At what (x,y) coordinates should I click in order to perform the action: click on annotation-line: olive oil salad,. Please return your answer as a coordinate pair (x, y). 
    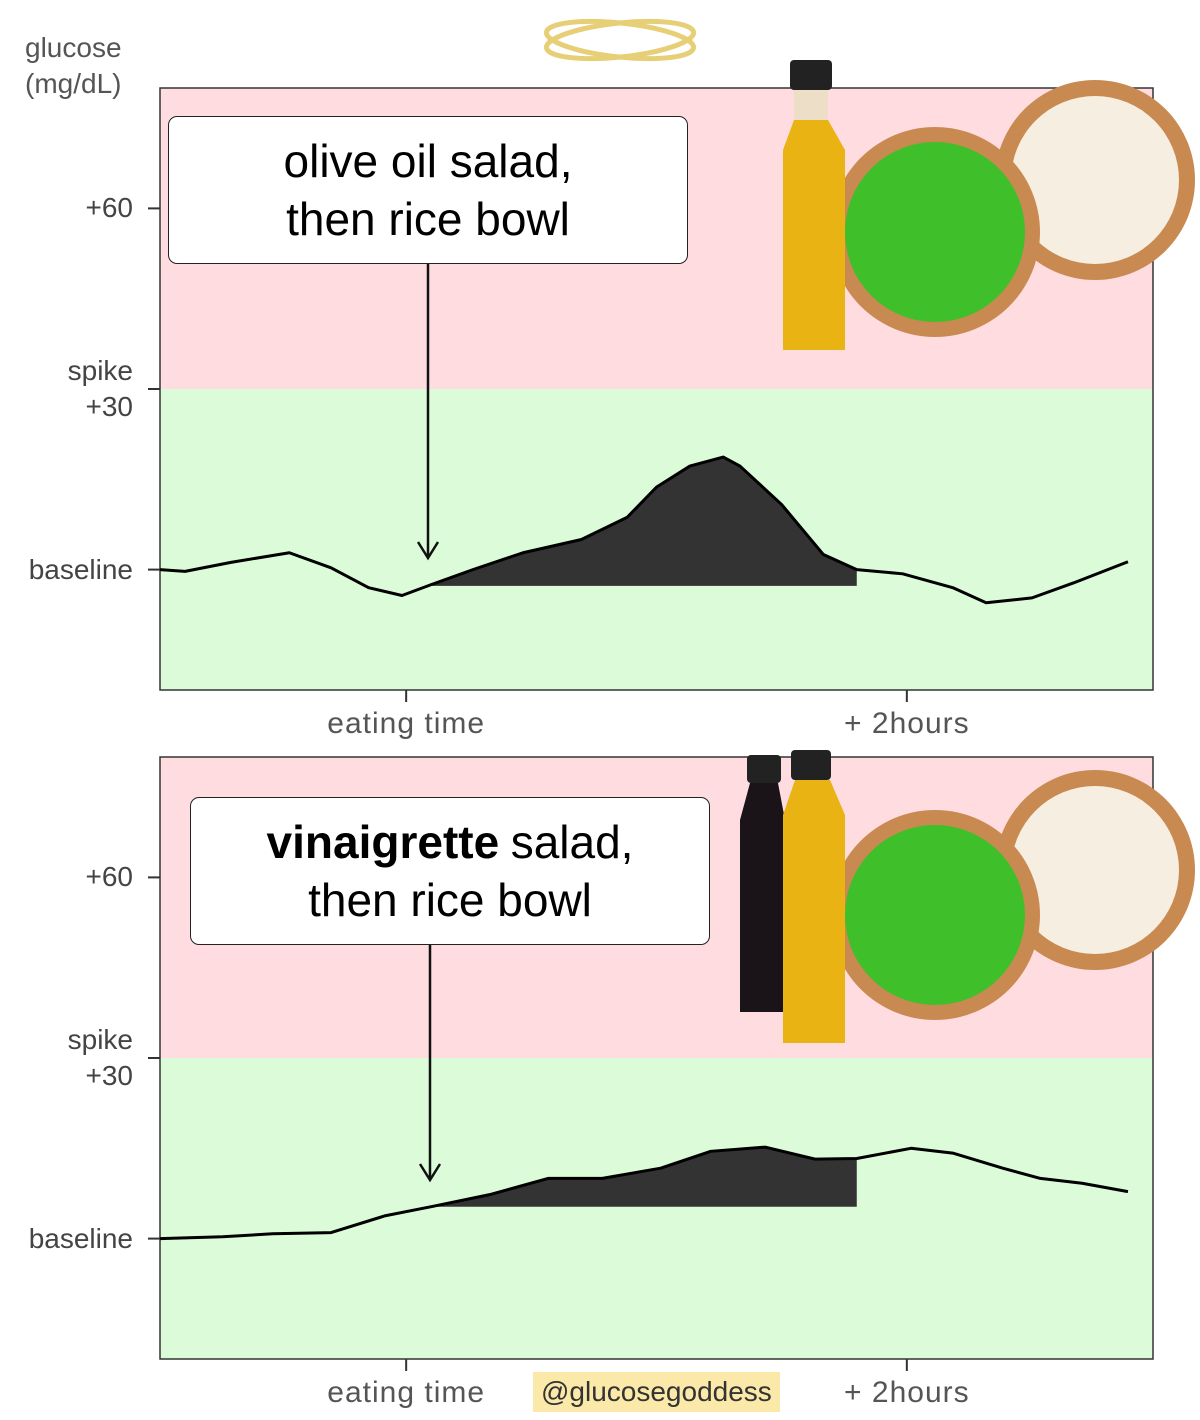
    Looking at the image, I should click on (428, 161).